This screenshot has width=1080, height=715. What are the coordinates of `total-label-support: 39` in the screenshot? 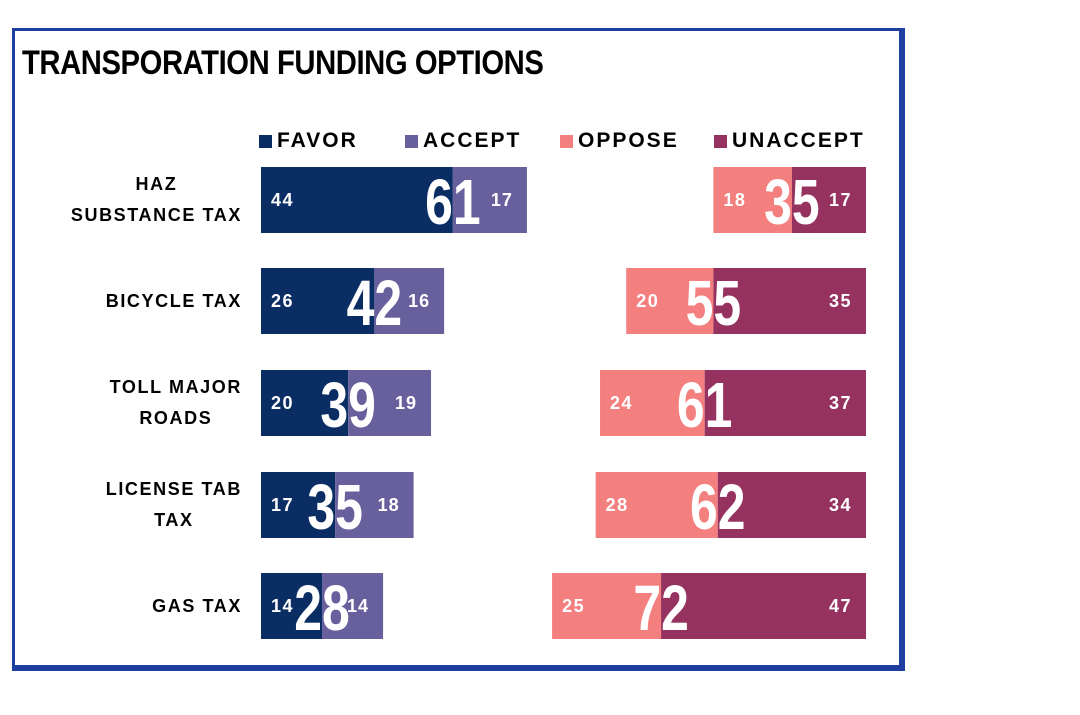 It's located at (348, 405).